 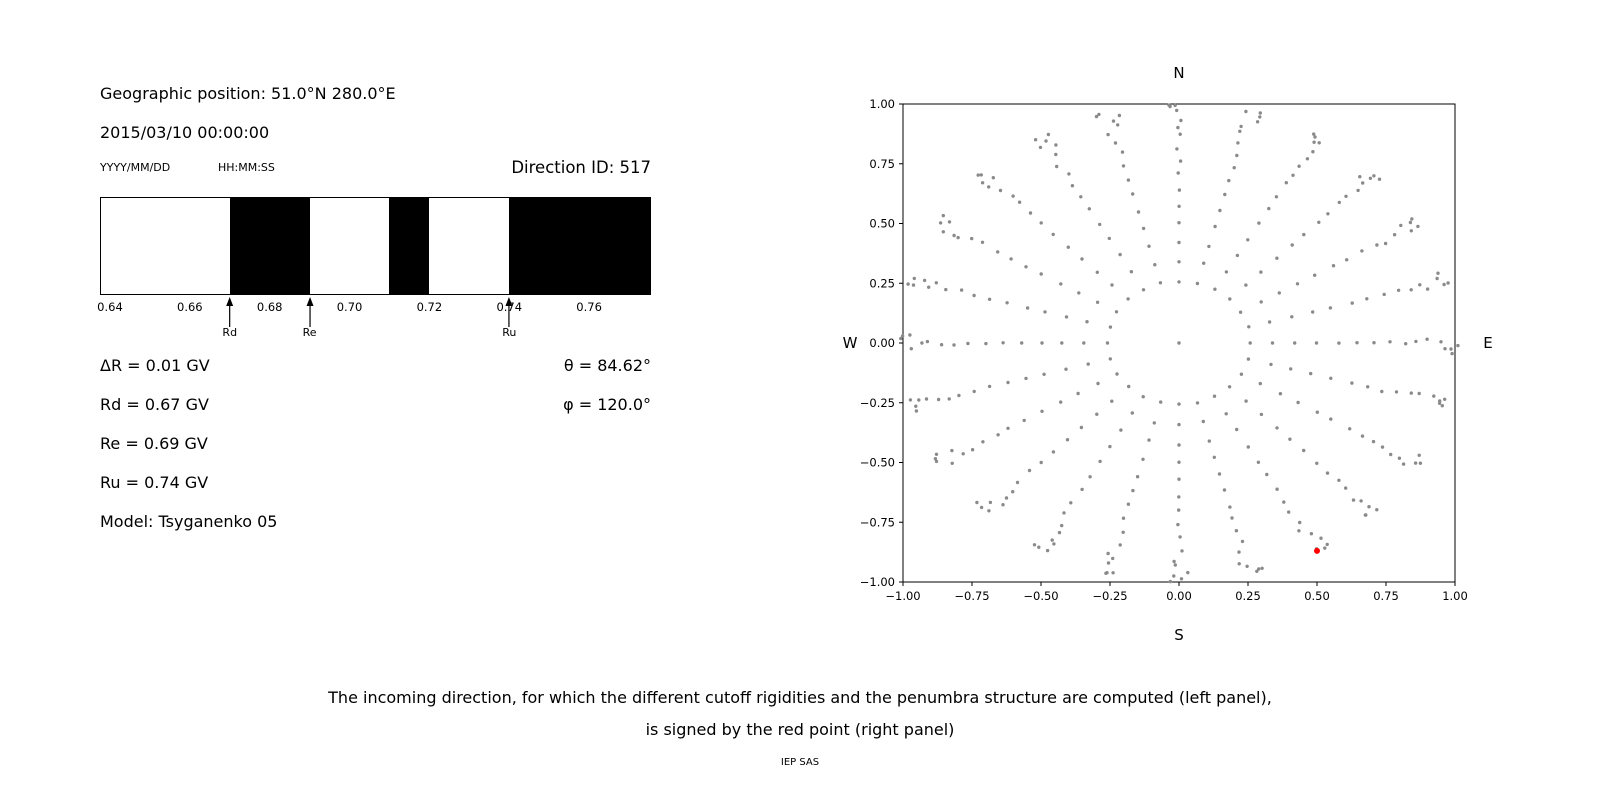 I want to click on rigidity-marker-re: Re, so click(x=310, y=318).